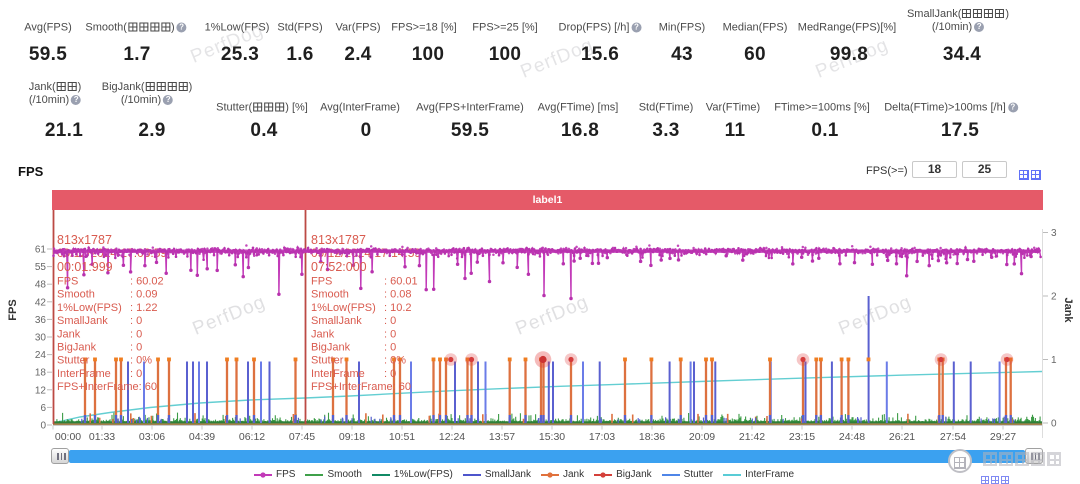 The width and height of the screenshot is (1080, 484). Describe the element at coordinates (953, 437) in the screenshot. I see `svg-text: 27:54` at that location.